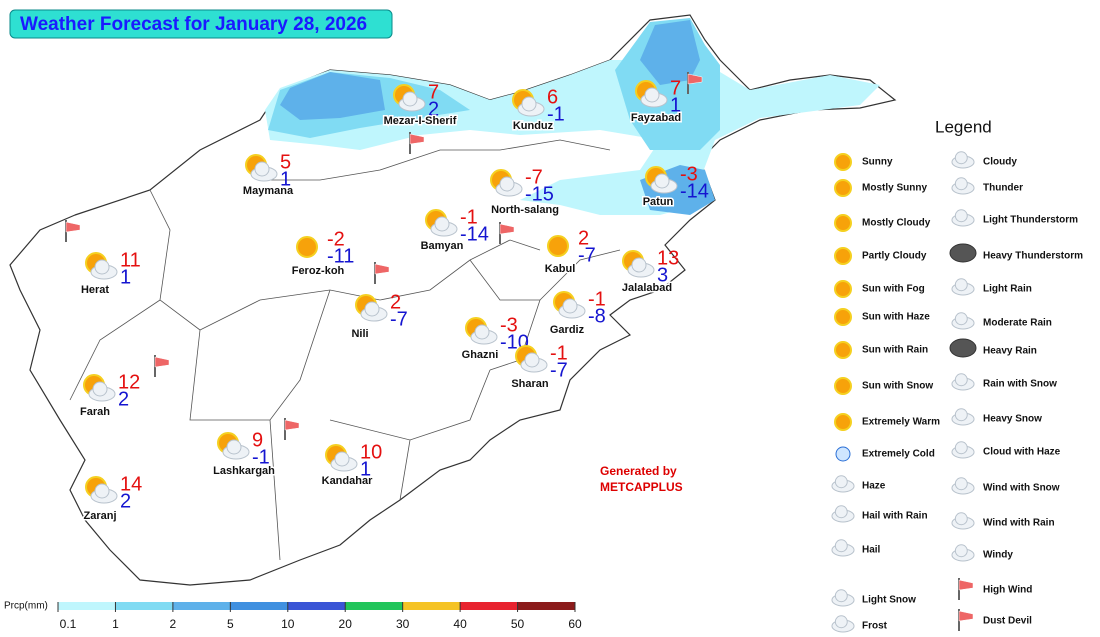 The image size is (1100, 637). I want to click on legend-label: Wind with Snow, so click(1021, 488).